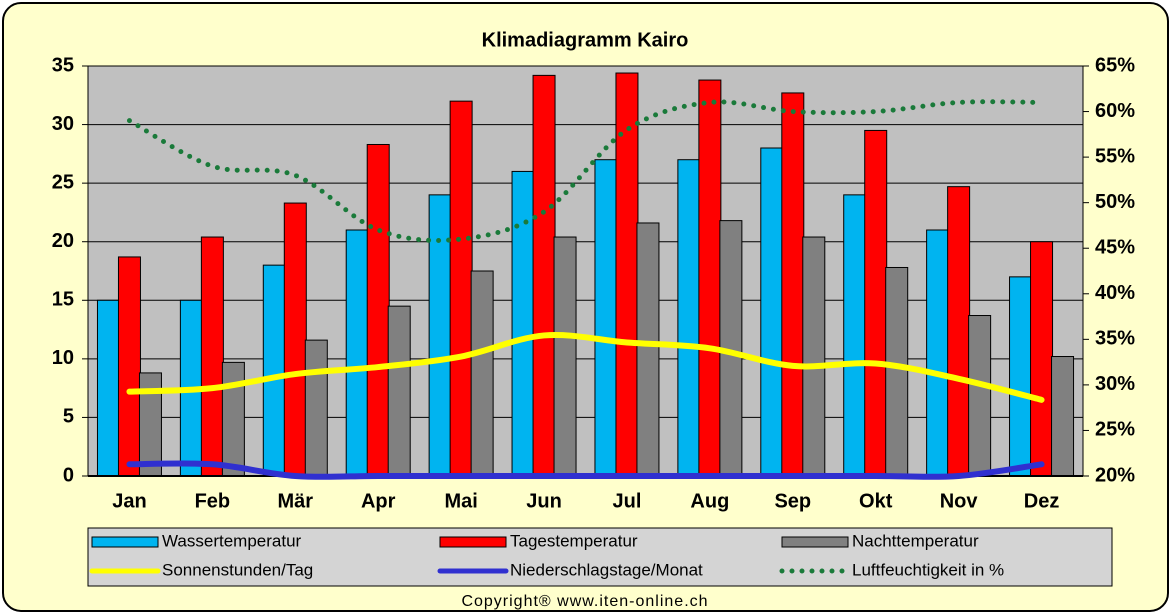 The image size is (1171, 614). I want to click on y-tick-label: 30, so click(63, 124).